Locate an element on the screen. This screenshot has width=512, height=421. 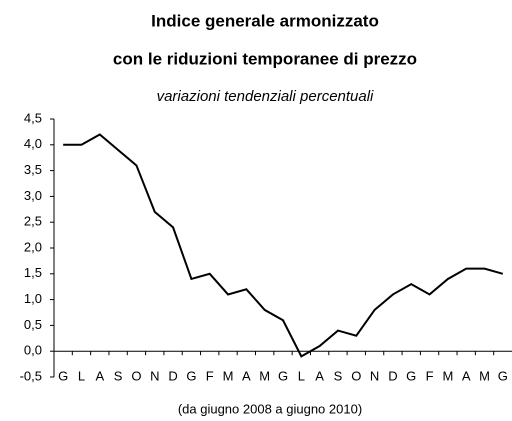
y-tick-label: 1,0 is located at coordinates (33, 298).